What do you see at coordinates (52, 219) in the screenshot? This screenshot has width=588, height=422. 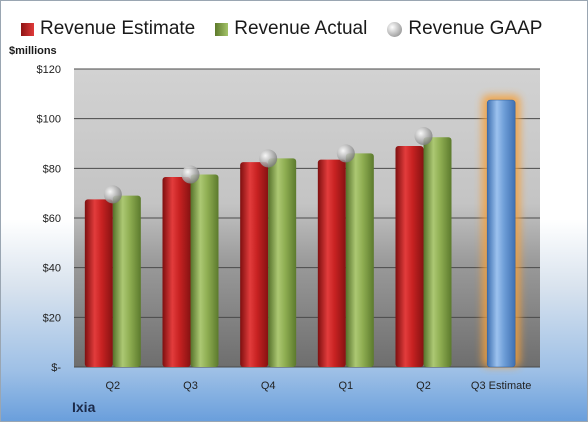 I see `y-tick-label: $60` at bounding box center [52, 219].